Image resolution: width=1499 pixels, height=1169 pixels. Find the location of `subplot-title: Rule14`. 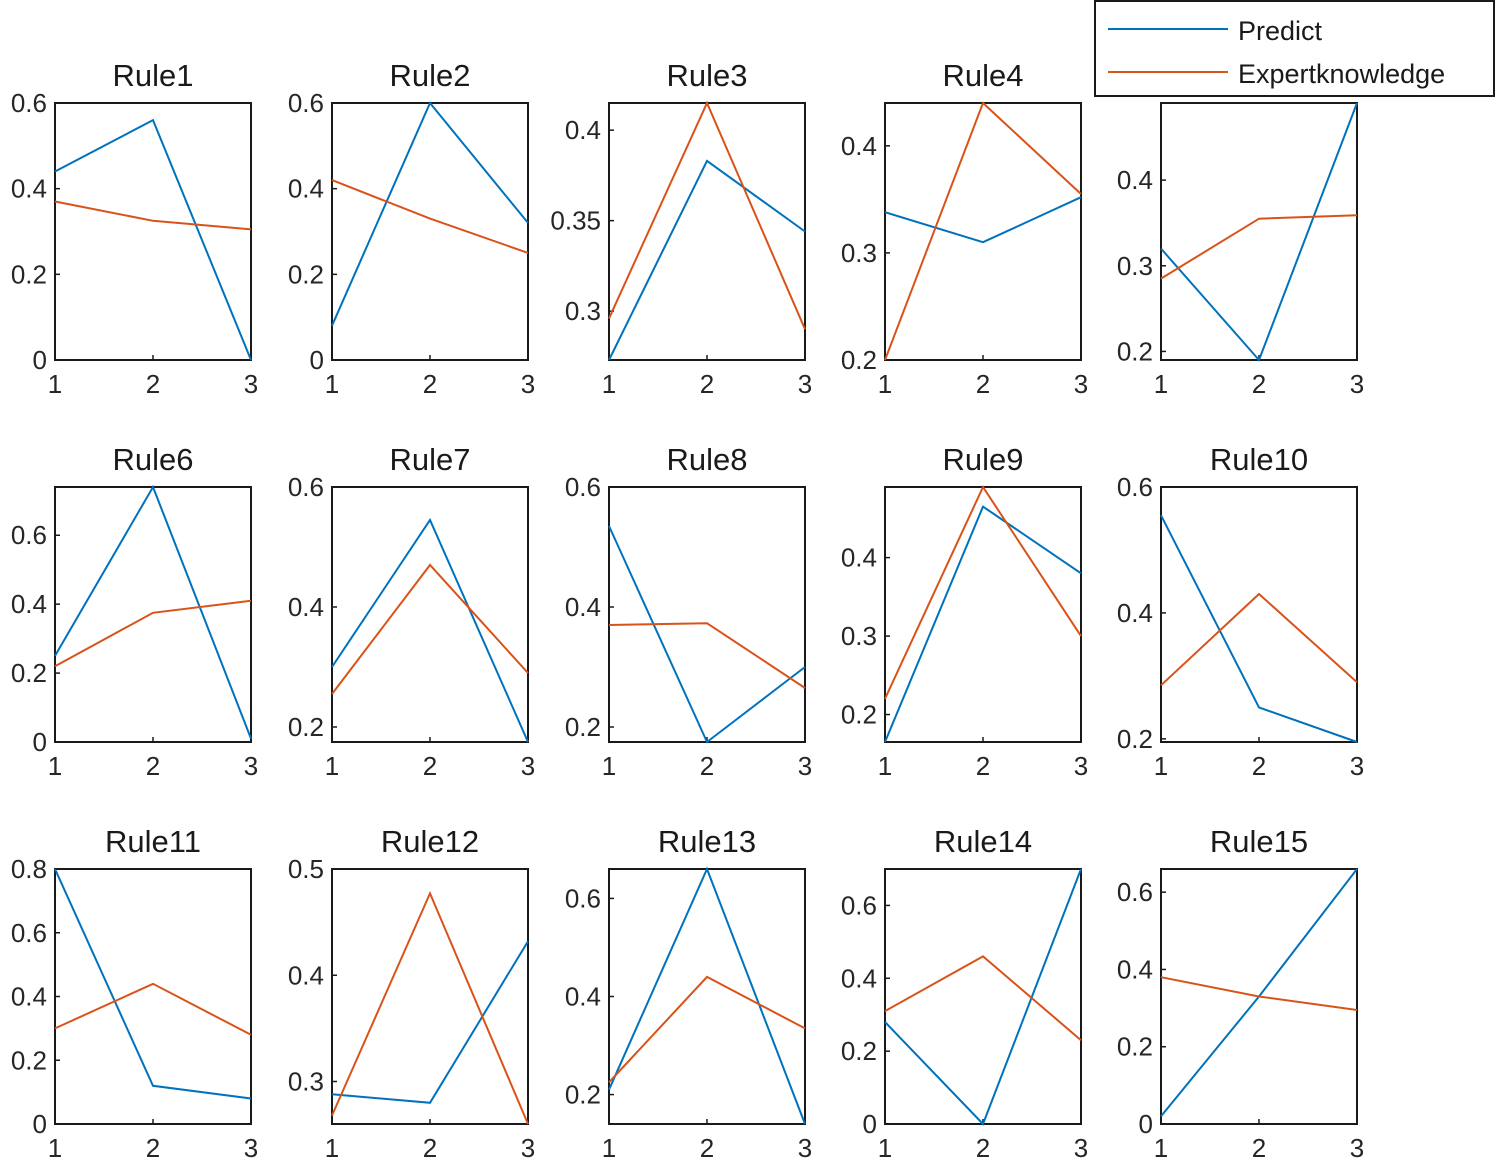

subplot-title: Rule14 is located at coordinates (983, 841).